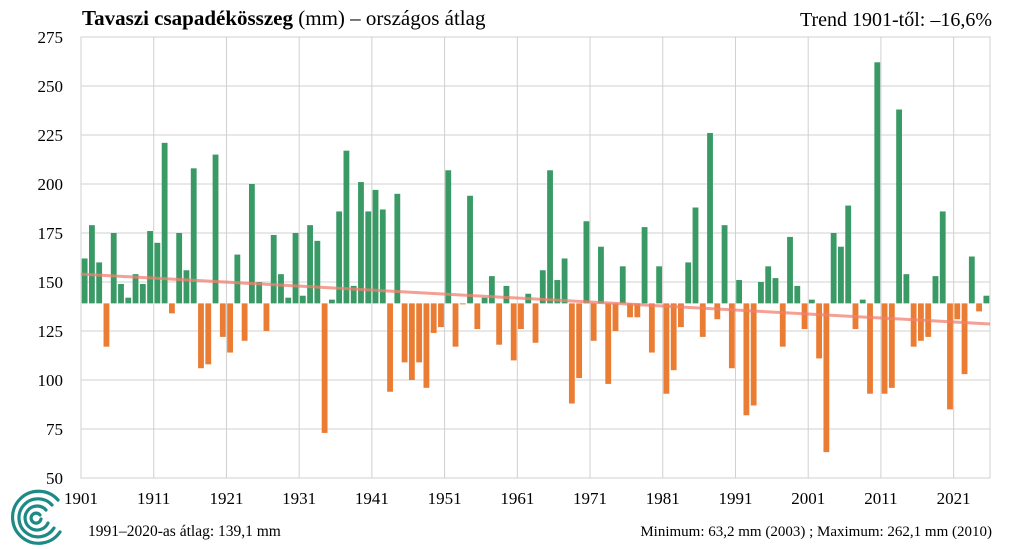 The height and width of the screenshot is (549, 1020). I want to click on x-tick-label: 2001, so click(808, 498).